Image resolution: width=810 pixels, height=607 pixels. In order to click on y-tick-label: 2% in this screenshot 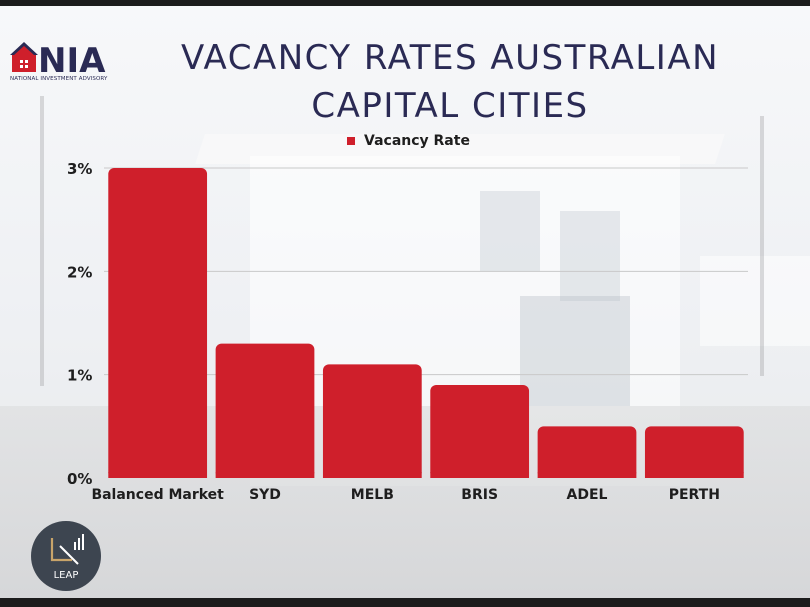, I will do `click(79, 272)`.